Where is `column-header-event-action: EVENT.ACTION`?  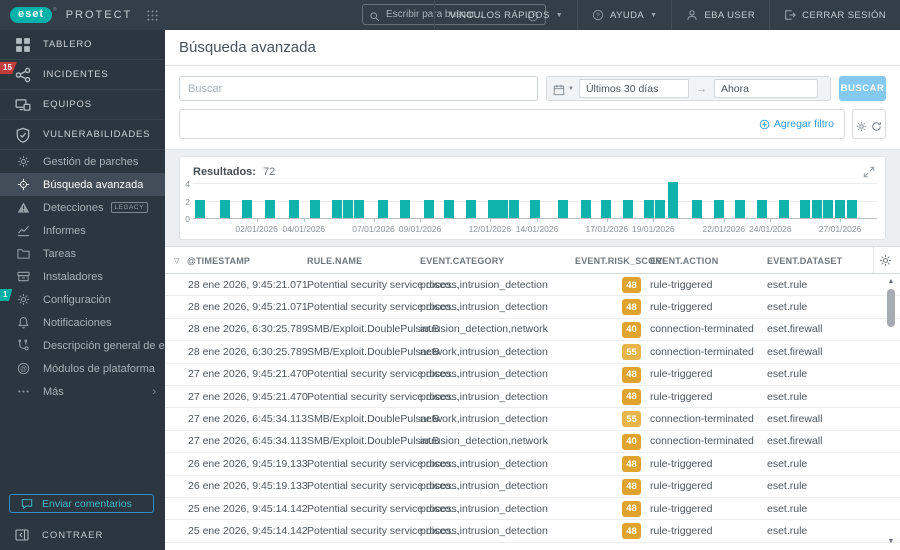
column-header-event-action: EVENT.ACTION is located at coordinates (684, 261).